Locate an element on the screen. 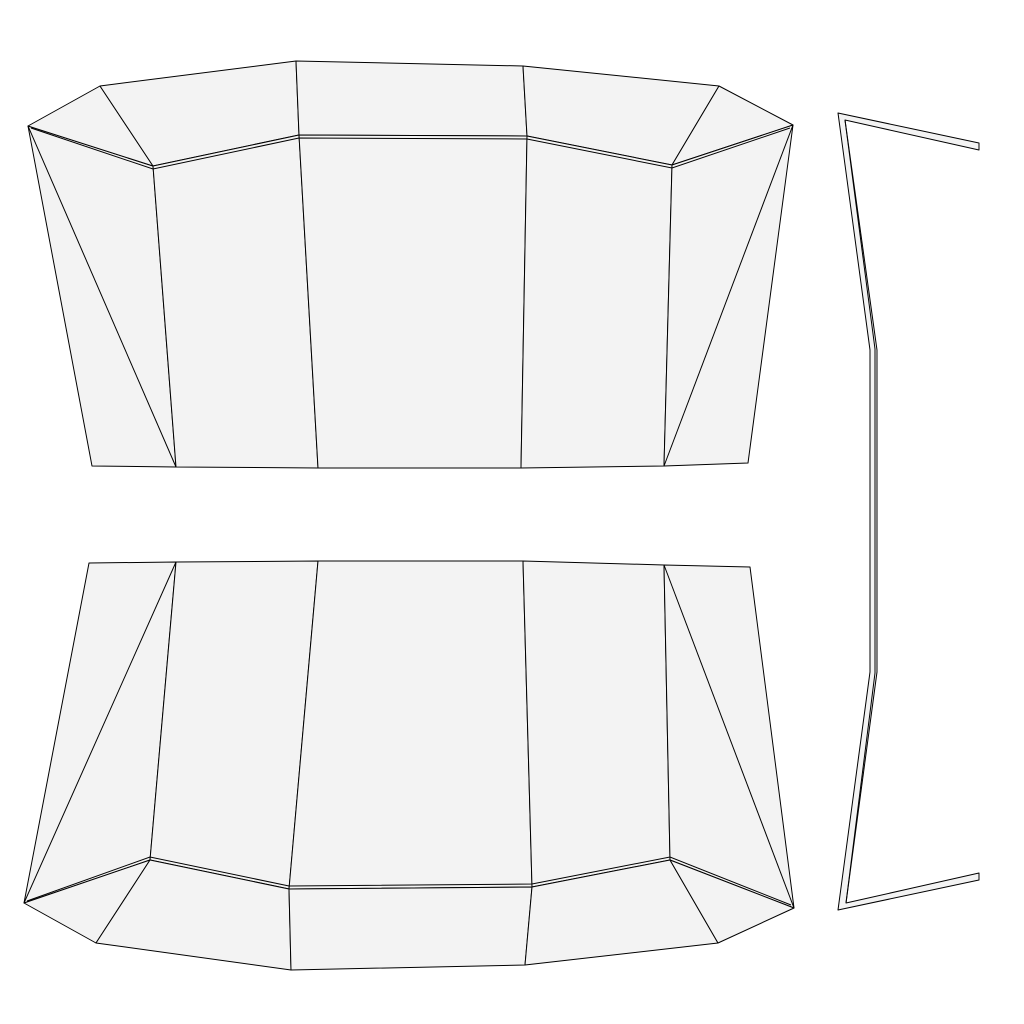 The width and height of the screenshot is (1024, 1024). top-island-right-diagonal-seam is located at coordinates (728, 295).